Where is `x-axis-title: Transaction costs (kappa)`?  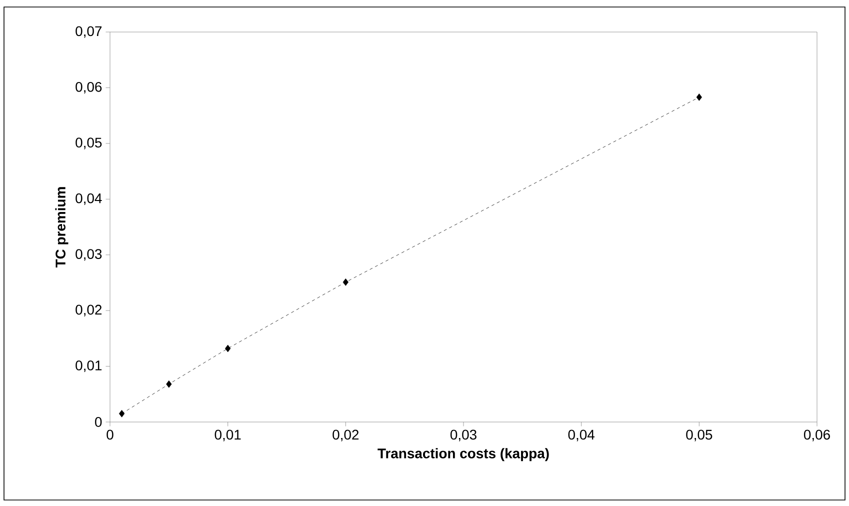
x-axis-title: Transaction costs (kappa) is located at coordinates (463, 455).